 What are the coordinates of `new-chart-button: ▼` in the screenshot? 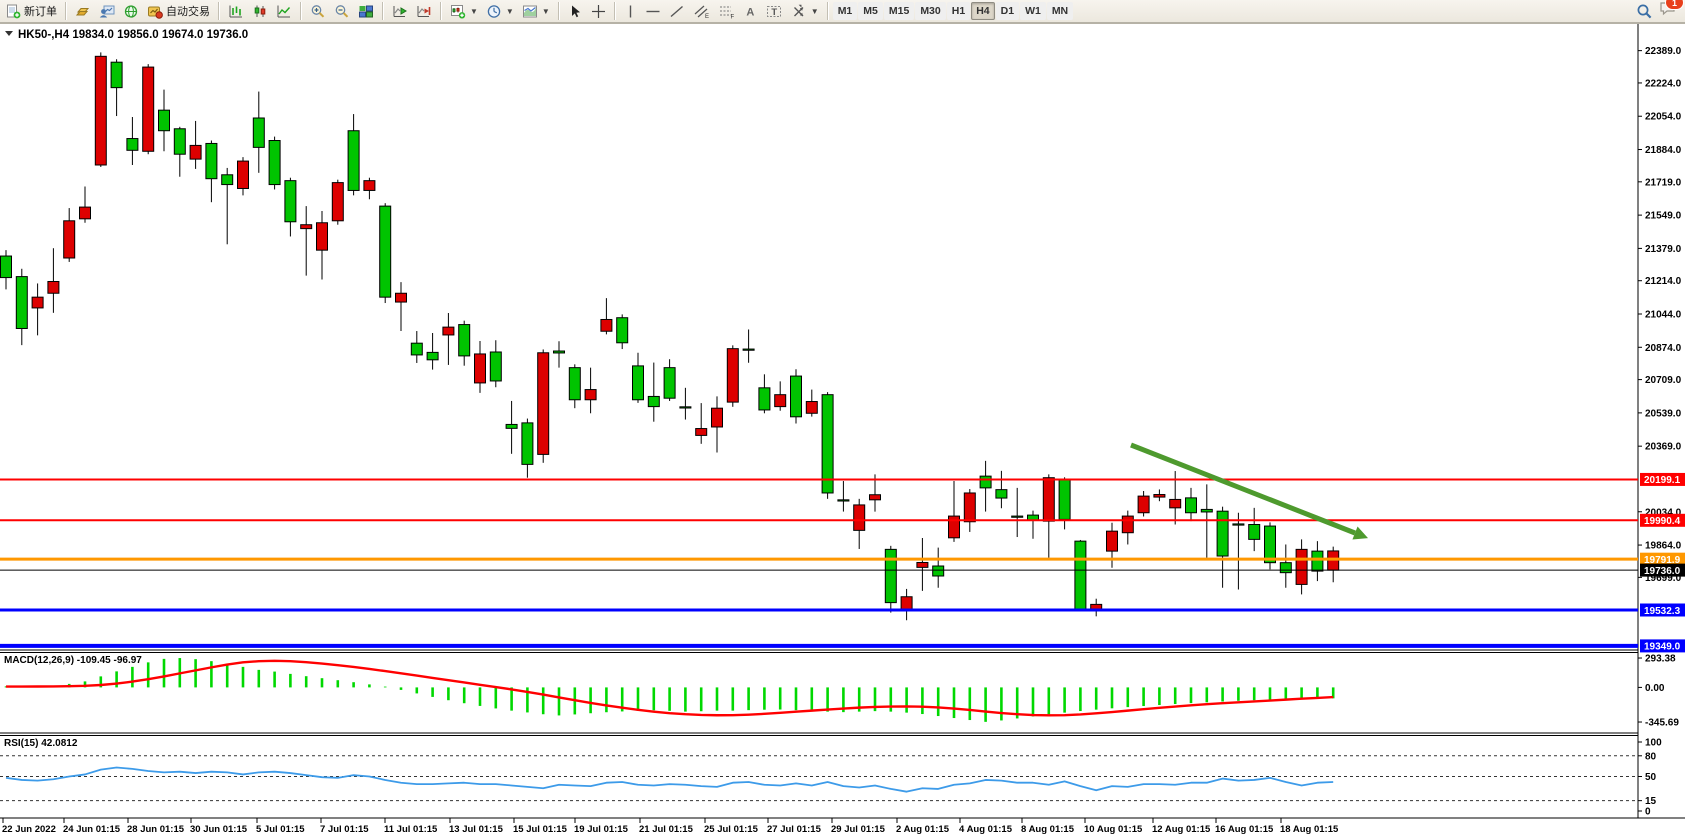 It's located at (464, 11).